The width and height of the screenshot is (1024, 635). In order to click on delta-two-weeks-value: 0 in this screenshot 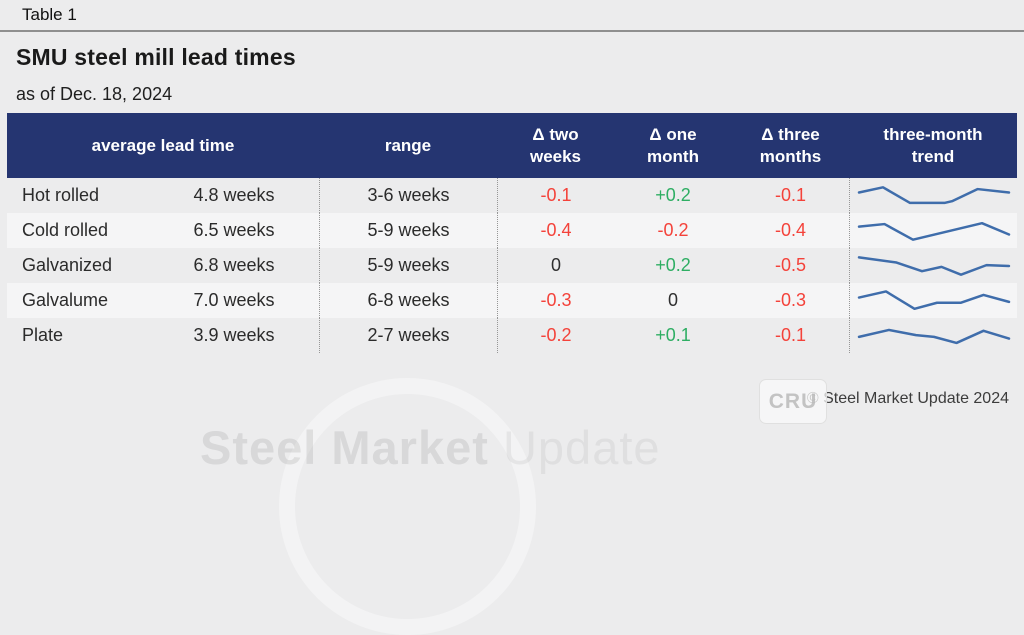, I will do `click(555, 265)`.